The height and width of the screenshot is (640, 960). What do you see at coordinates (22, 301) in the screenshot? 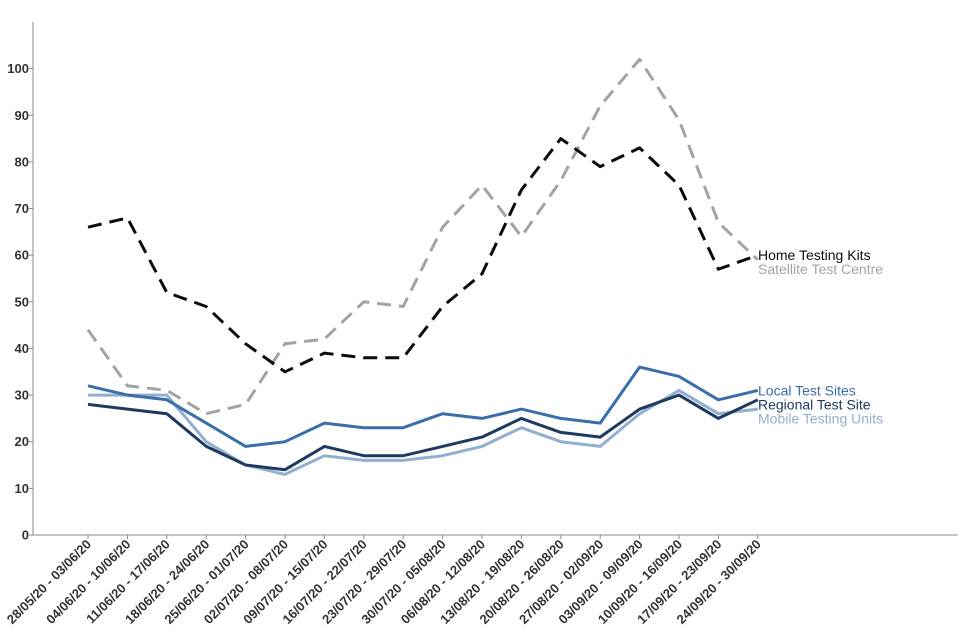
I see `y-tick-label: 50` at bounding box center [22, 301].